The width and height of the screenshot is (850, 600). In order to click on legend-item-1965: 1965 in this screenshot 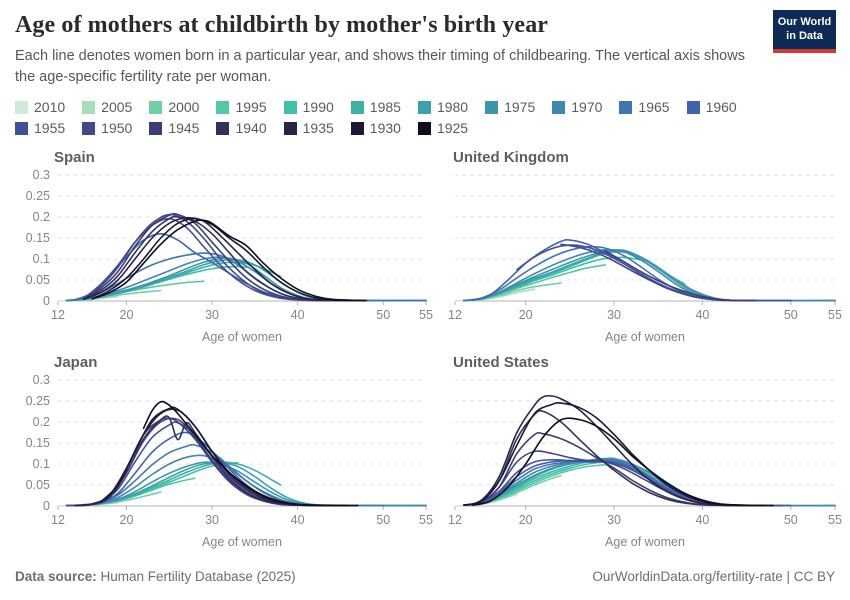, I will do `click(644, 107)`.